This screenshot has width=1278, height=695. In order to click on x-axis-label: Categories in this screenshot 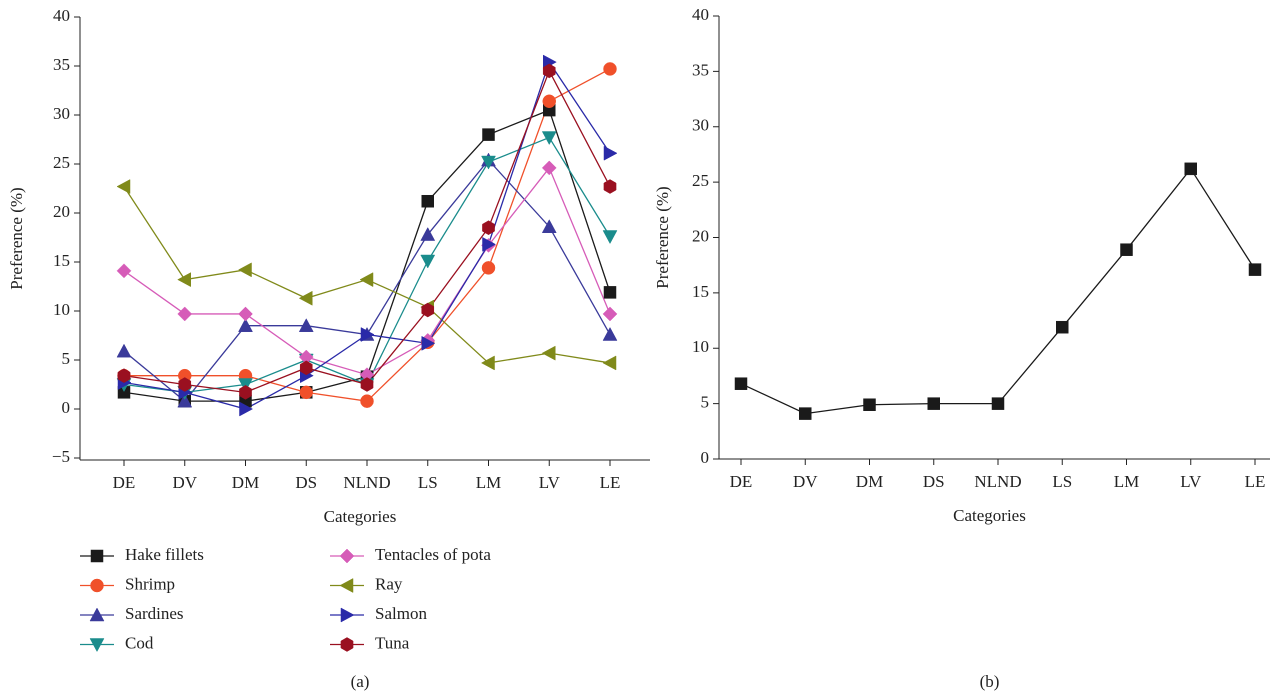, I will do `click(989, 515)`.